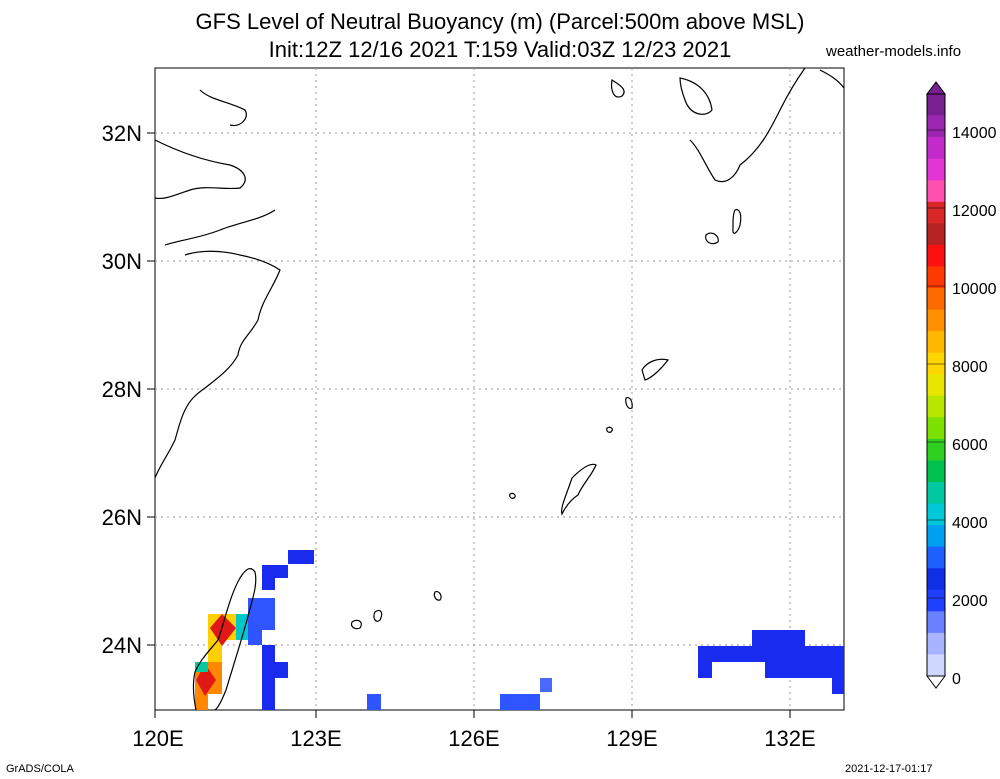 The image size is (1000, 779). I want to click on colorbar-label: 2000, so click(970, 601).